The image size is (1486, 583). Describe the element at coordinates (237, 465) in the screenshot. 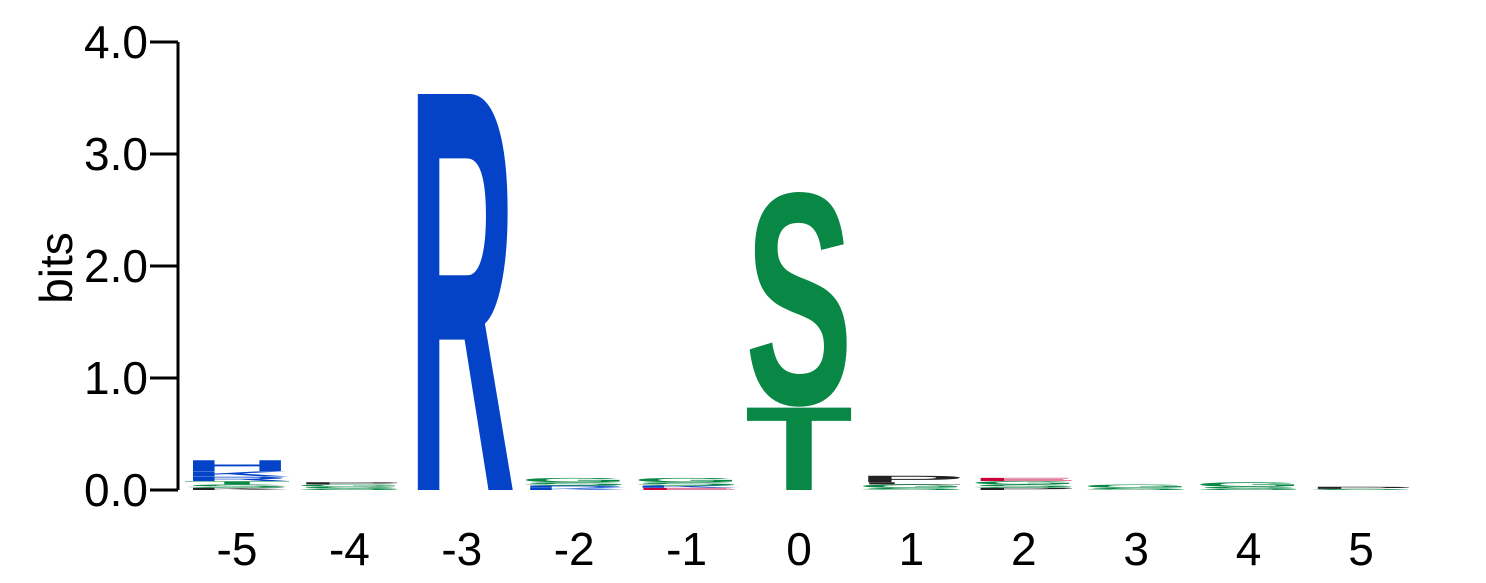

I see `logo-letter-h: H` at that location.